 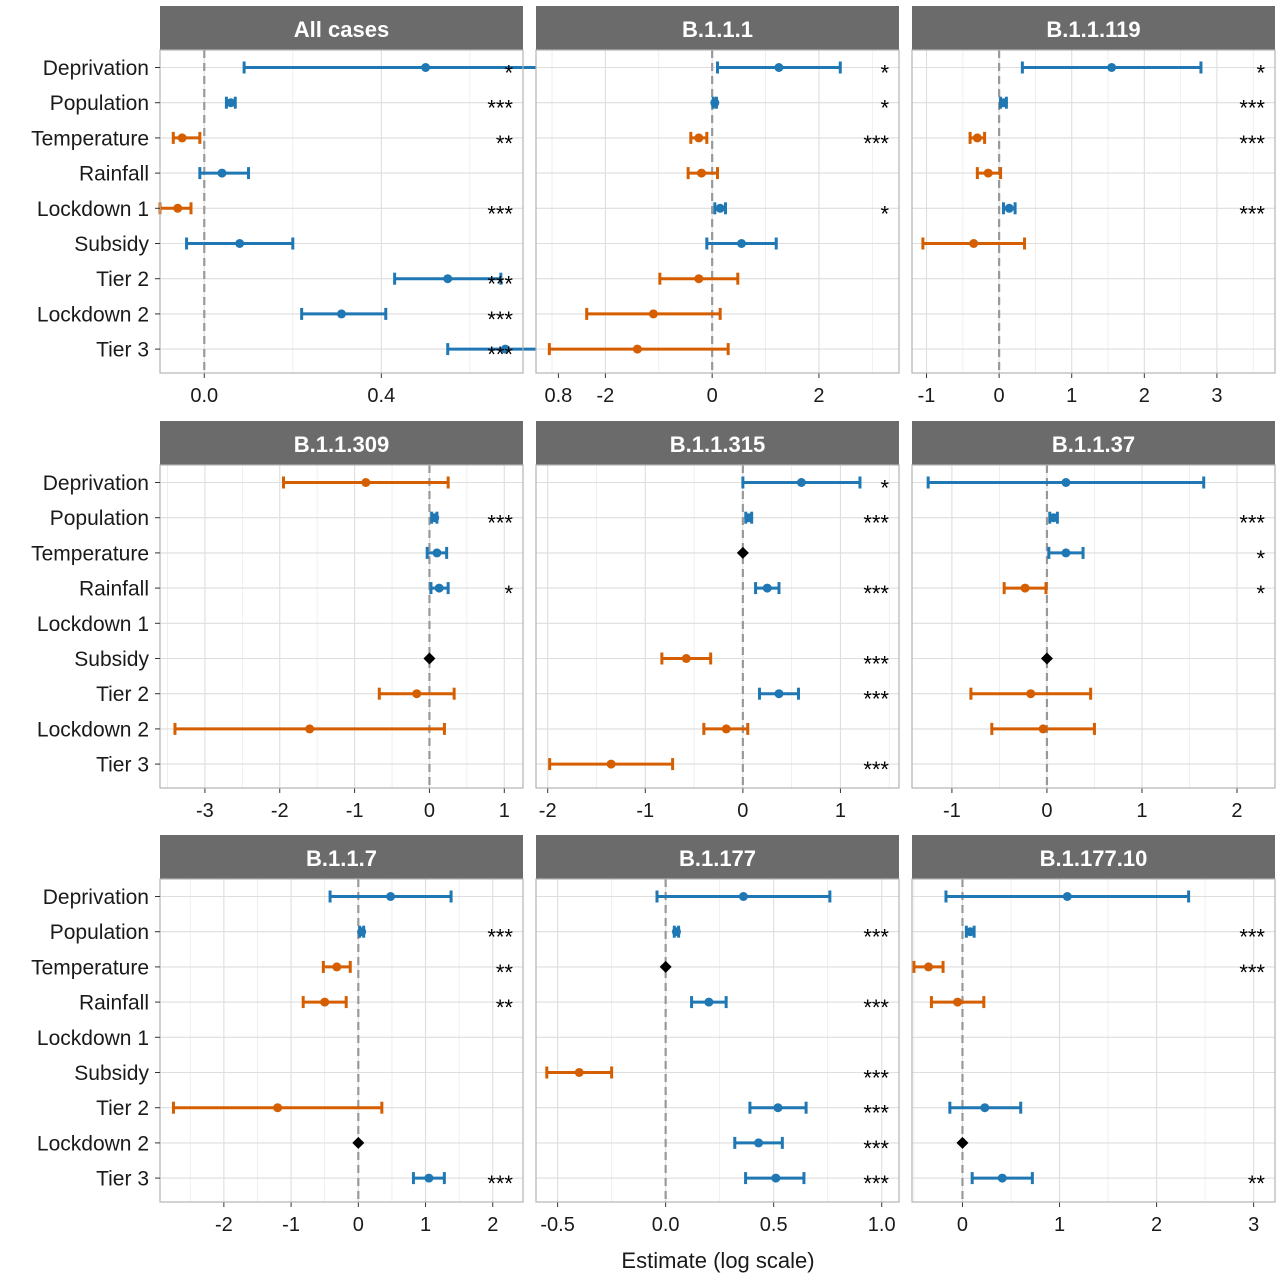 I want to click on facet-title: B.1.1.7, so click(x=341, y=858).